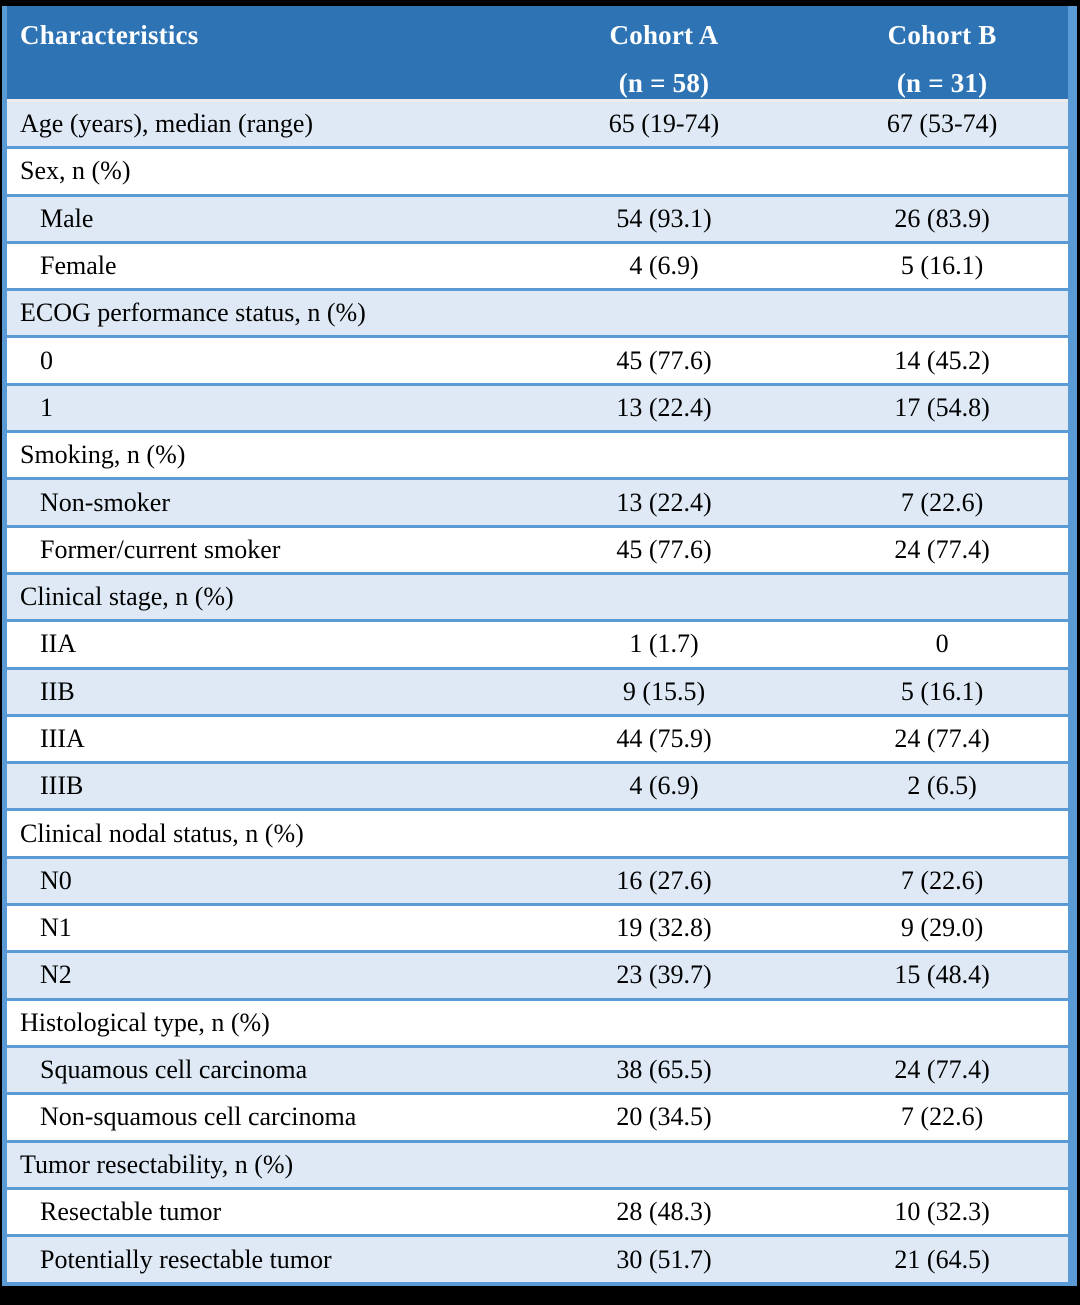 This screenshot has height=1305, width=1080. I want to click on table-row: IIA 1 (1.7) 0, so click(538, 644).